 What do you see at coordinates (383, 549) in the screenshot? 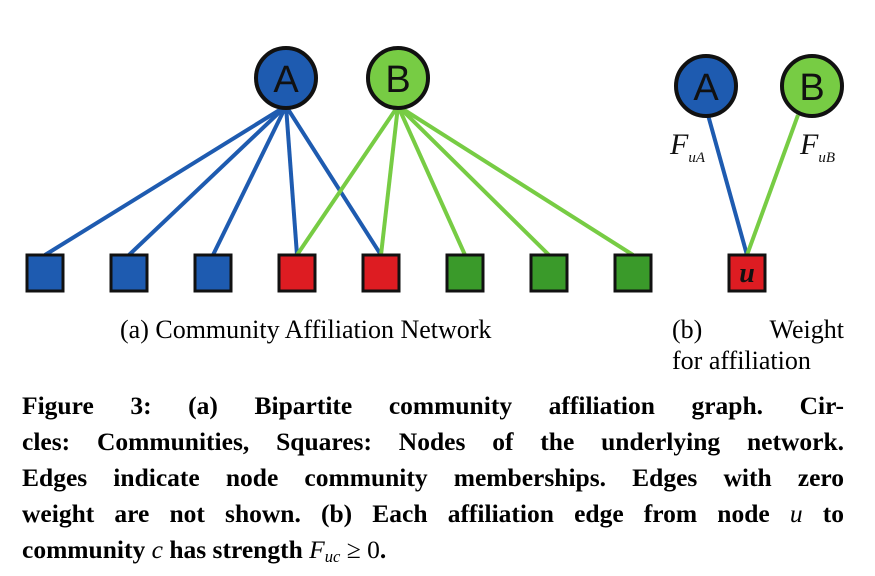
I see `caption-line-5-end: .` at bounding box center [383, 549].